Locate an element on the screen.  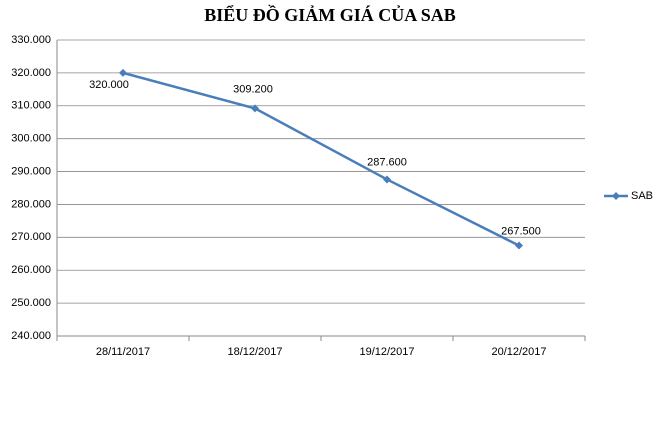
y-tick-label: 270.000 is located at coordinates (31, 237).